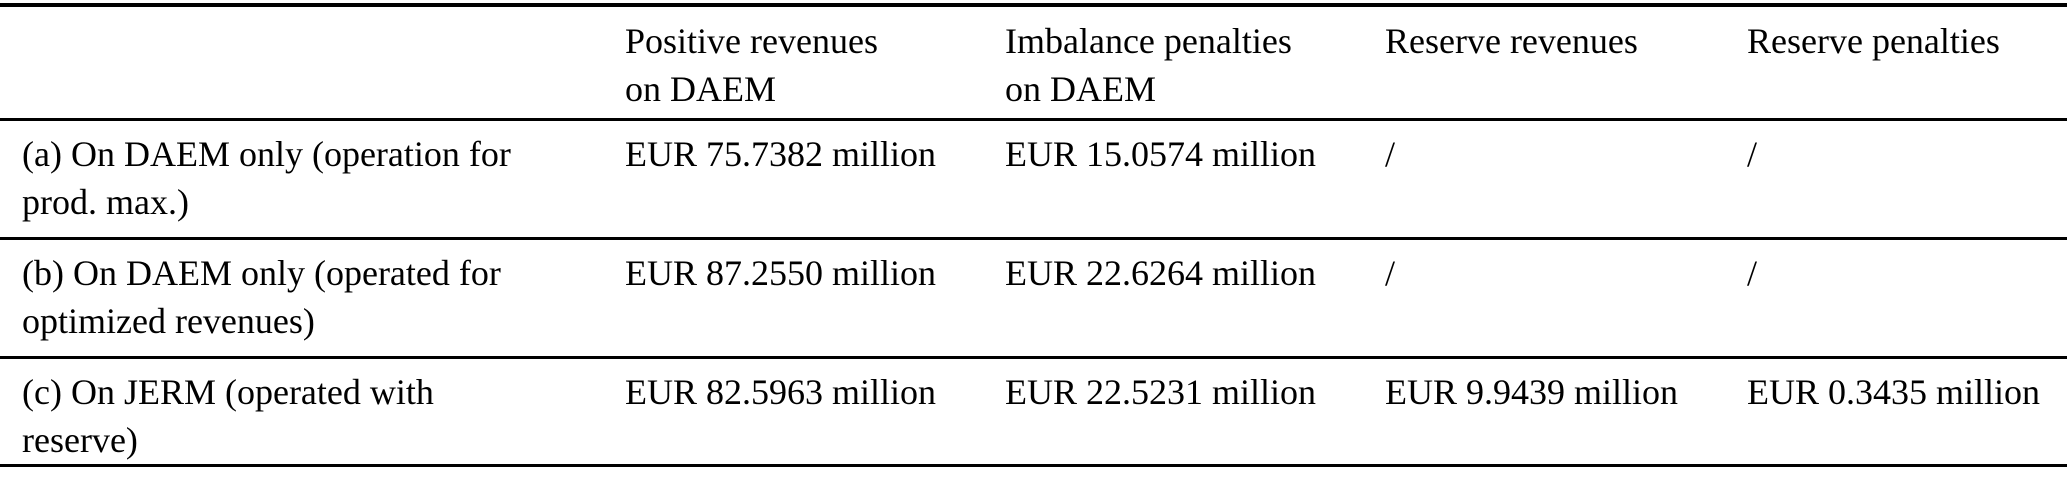 This screenshot has height=477, width=2067. Describe the element at coordinates (1161, 391) in the screenshot. I see `row-c-imbalance-penalties: EUR 22.5231 million` at that location.